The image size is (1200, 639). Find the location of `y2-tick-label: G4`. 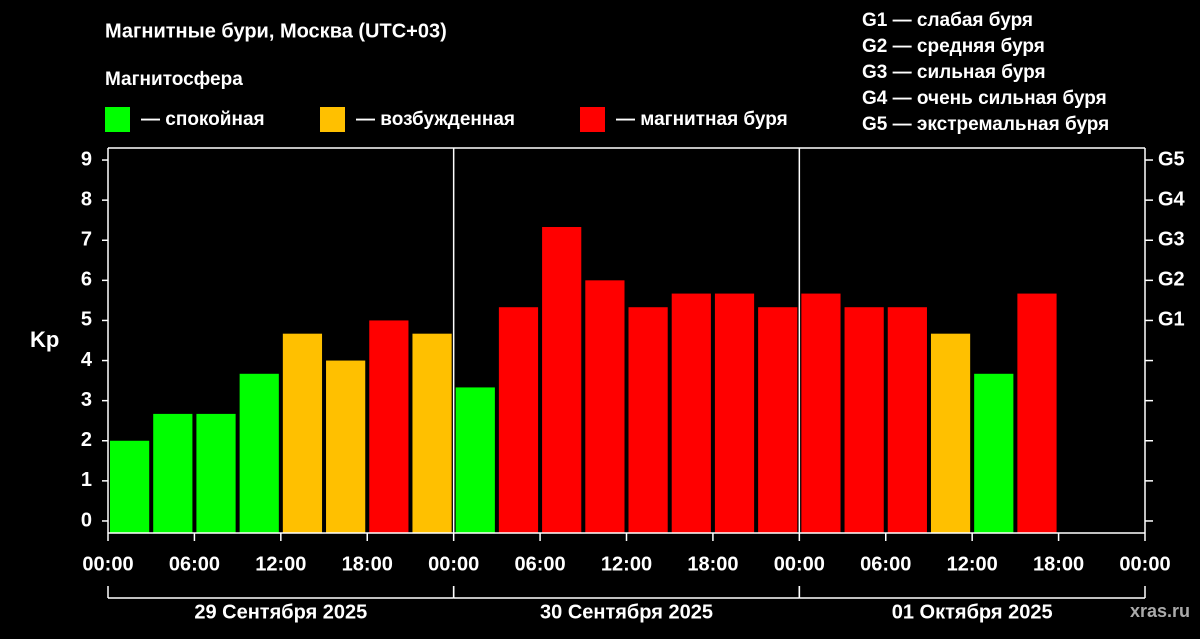

y2-tick-label: G4 is located at coordinates (1172, 199).